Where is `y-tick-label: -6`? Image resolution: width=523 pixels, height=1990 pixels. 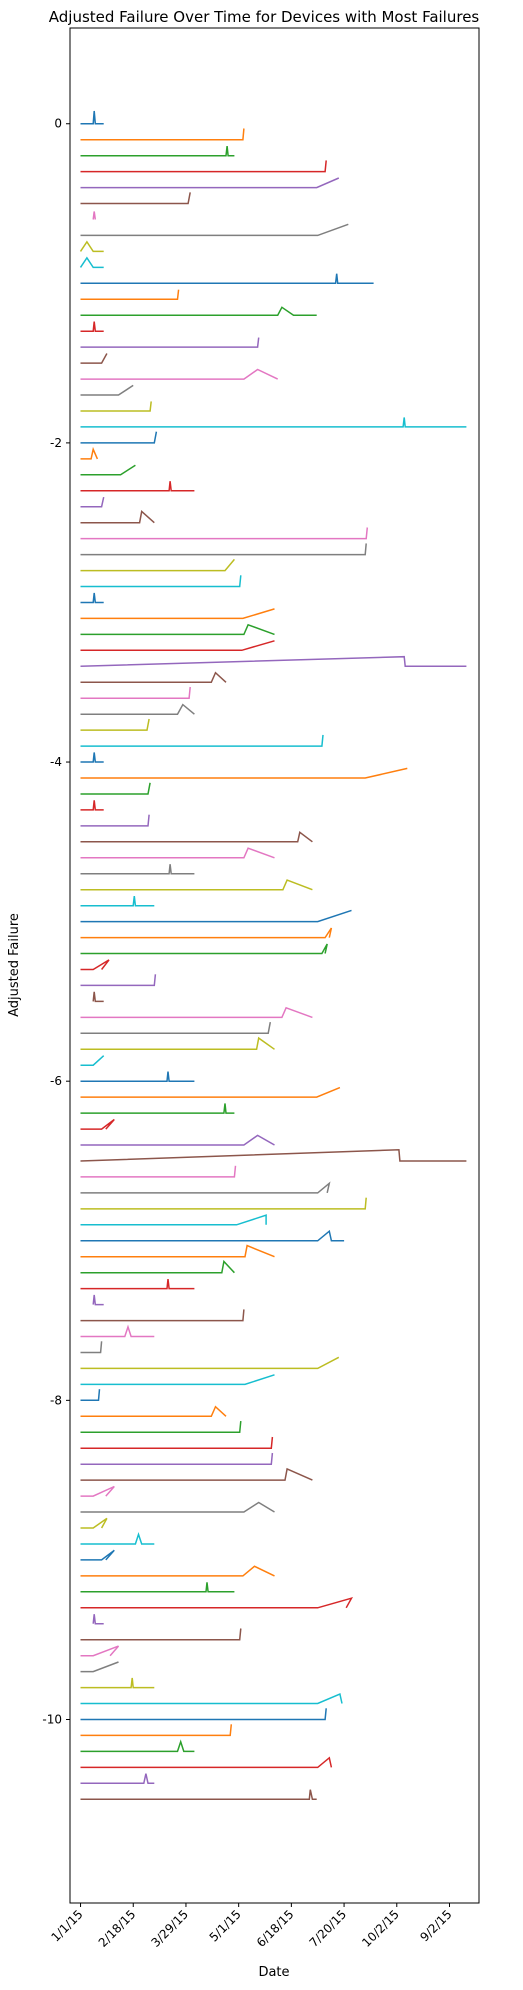 y-tick-label: -6 is located at coordinates (56, 1081).